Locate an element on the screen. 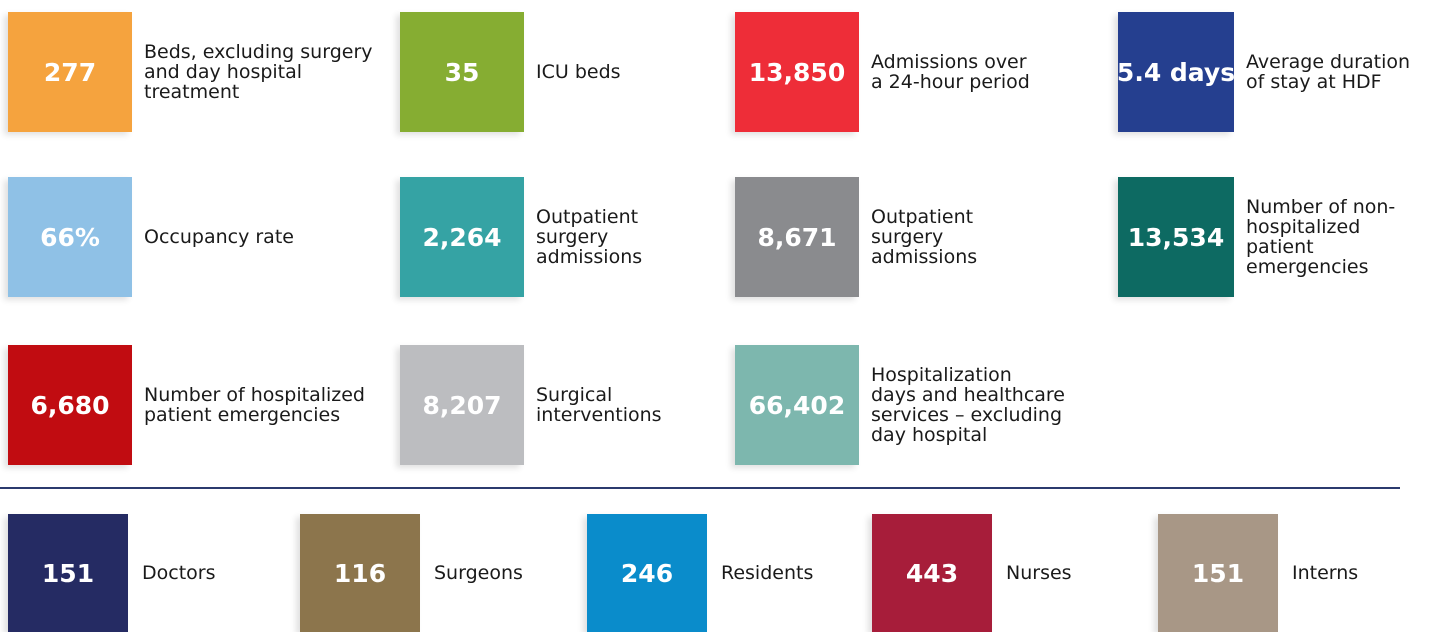  stat-value: 66,402 is located at coordinates (797, 405).